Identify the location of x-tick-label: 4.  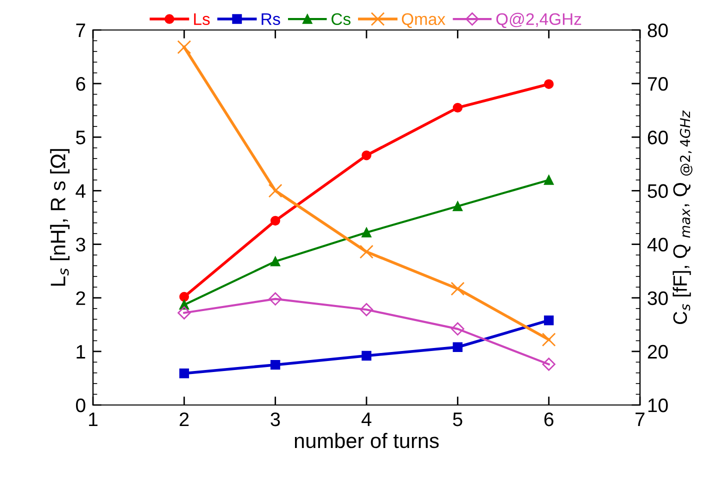
(367, 419).